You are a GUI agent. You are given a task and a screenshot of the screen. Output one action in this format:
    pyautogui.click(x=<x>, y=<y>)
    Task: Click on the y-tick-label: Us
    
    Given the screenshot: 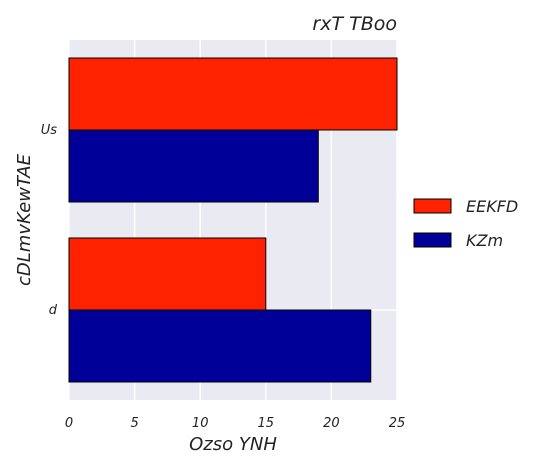 What is the action you would take?
    pyautogui.click(x=49, y=130)
    